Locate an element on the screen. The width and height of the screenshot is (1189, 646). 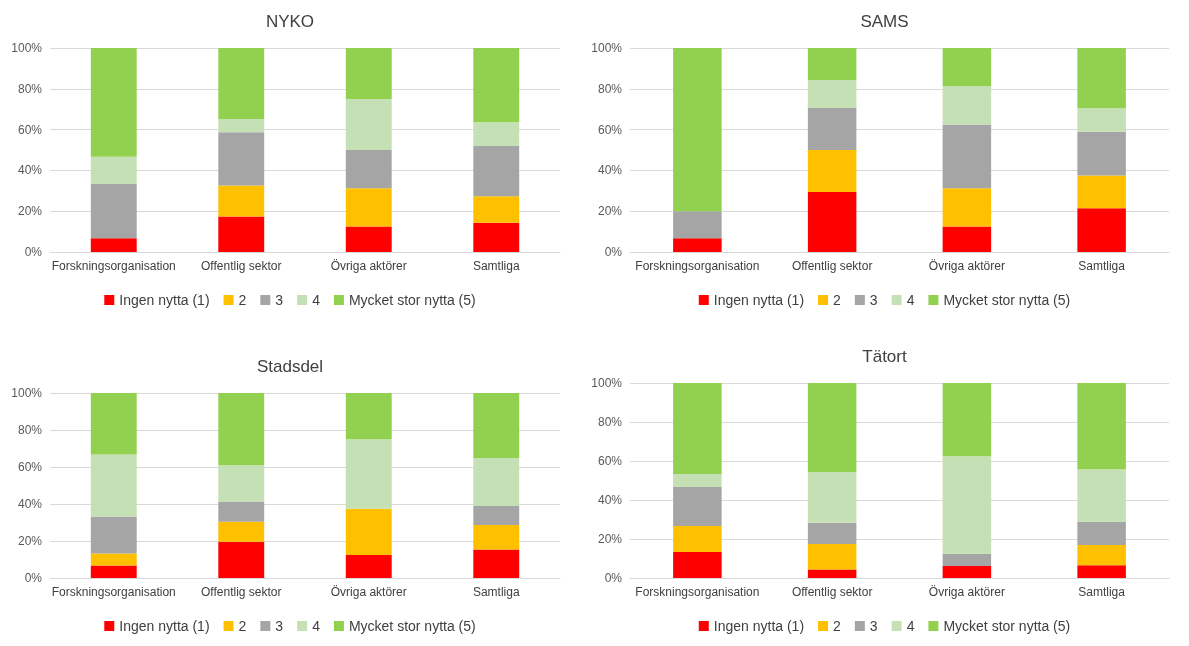
y-tick-label: 100% is located at coordinates (607, 383).